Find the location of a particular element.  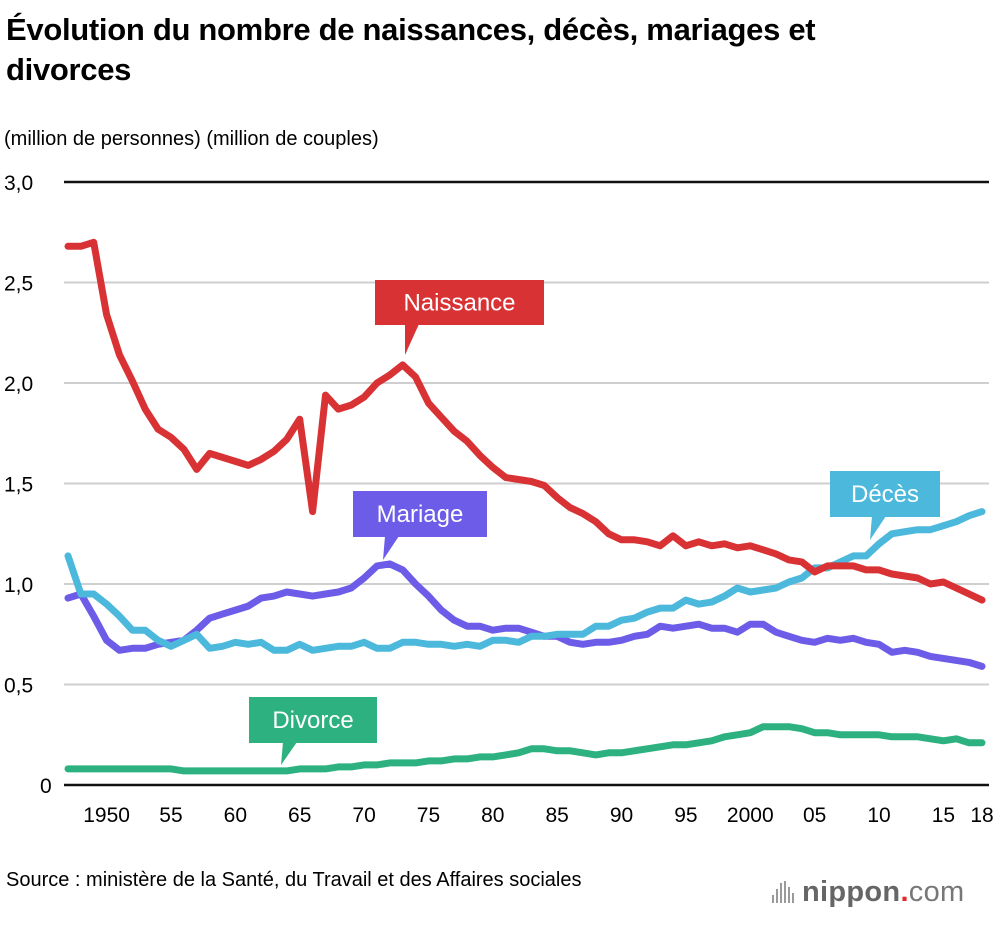

x-tick-label: 18 is located at coordinates (981, 815).